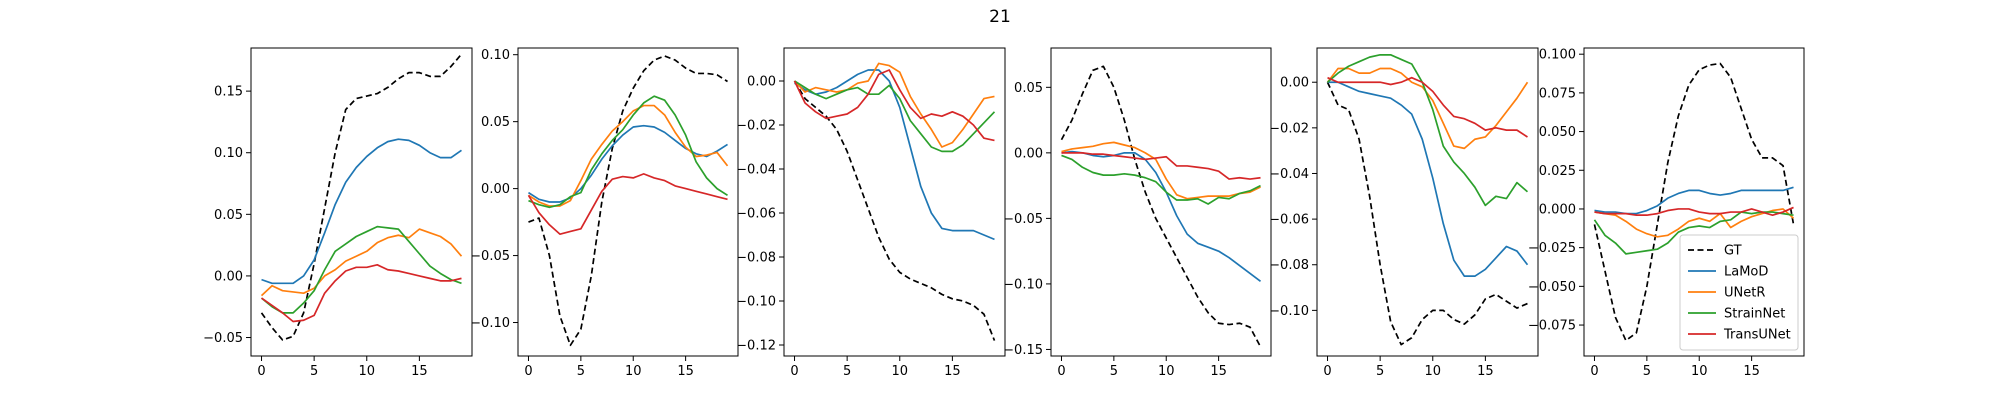  Describe the element at coordinates (1289, 128) in the screenshot. I see `y-tick-label: −0.02` at that location.